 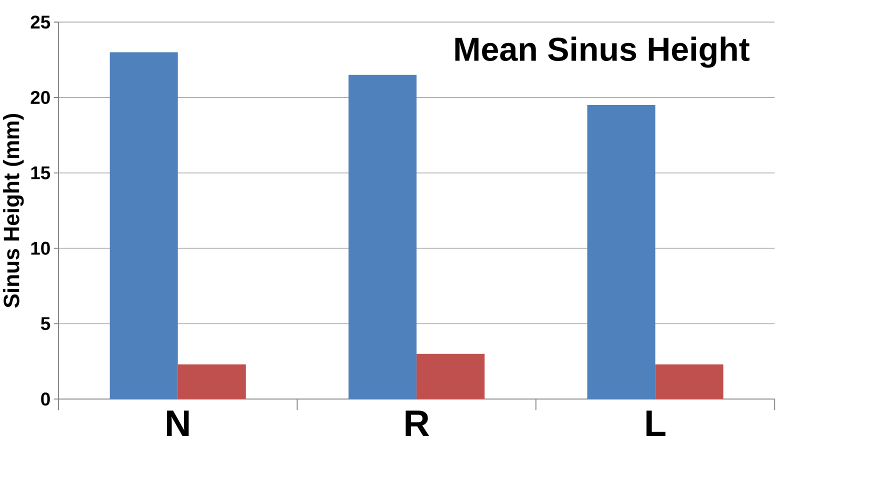 I want to click on y-axis-title: Sinus Height (mm), so click(x=13, y=211).